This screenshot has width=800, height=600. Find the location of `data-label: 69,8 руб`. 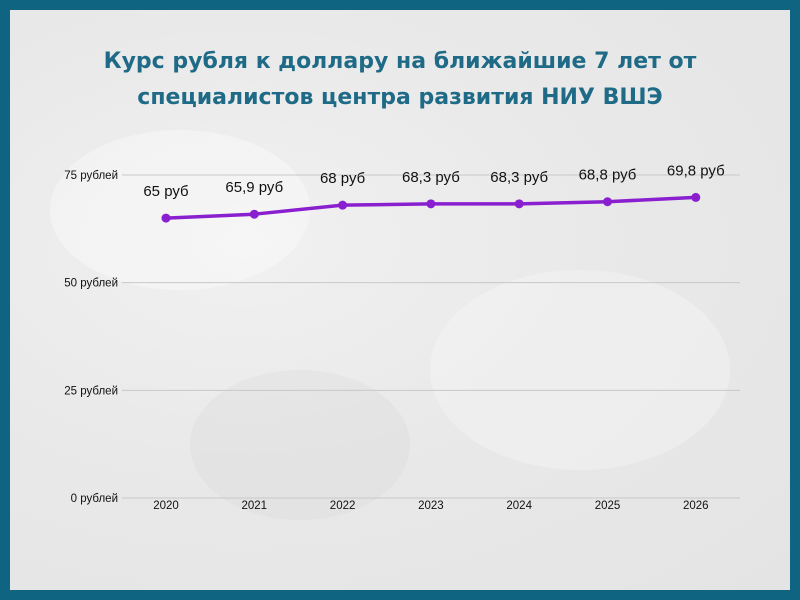

data-label: 69,8 руб is located at coordinates (696, 170).